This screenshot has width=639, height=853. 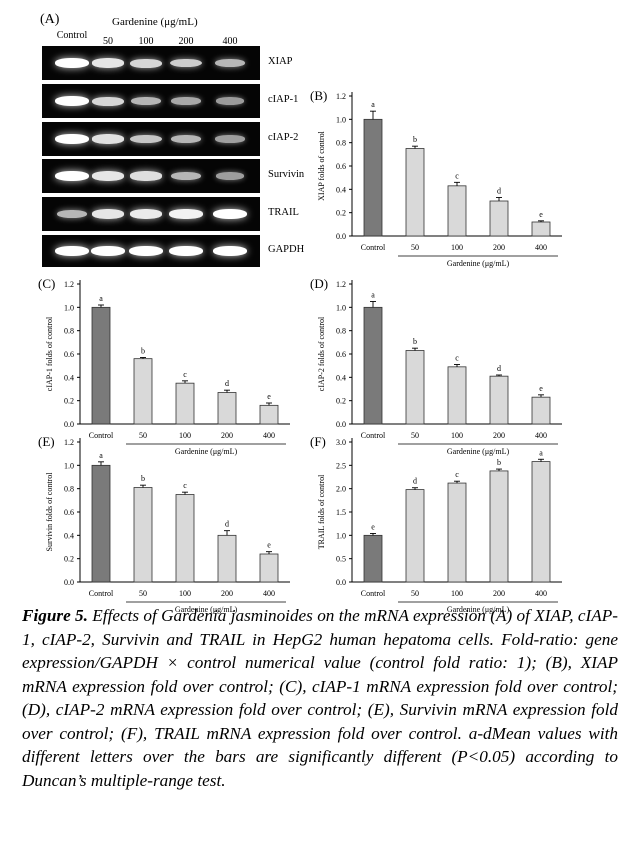 What do you see at coordinates (155, 22) in the screenshot?
I see `gel-dose-header: Gardenine (μg/mL)` at bounding box center [155, 22].